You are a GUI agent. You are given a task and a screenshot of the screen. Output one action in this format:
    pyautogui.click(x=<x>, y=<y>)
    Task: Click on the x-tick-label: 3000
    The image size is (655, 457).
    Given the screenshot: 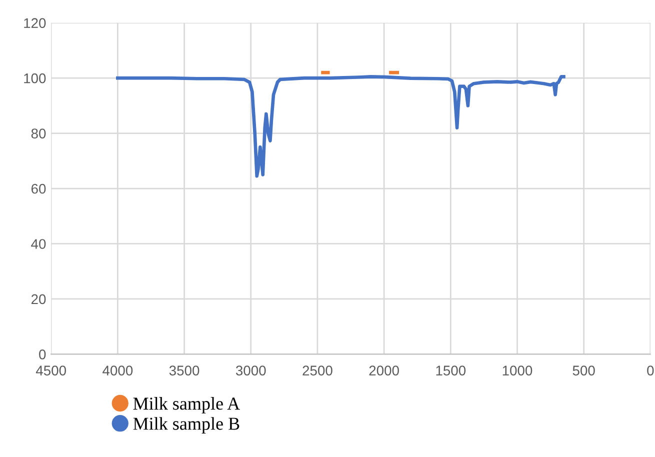 What is the action you would take?
    pyautogui.click(x=251, y=371)
    